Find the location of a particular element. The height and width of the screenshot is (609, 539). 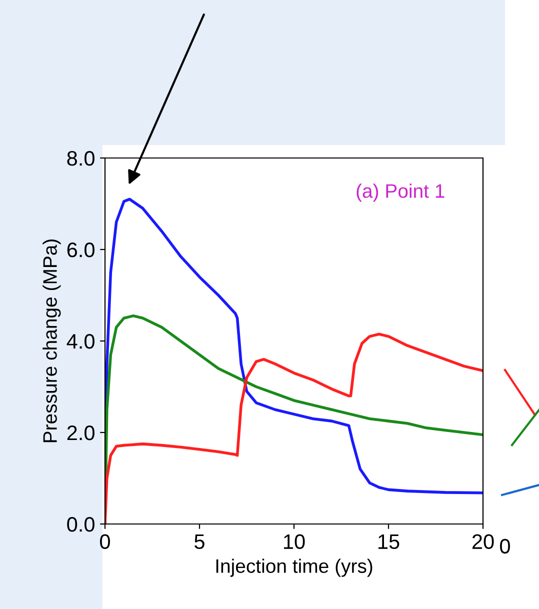

x-axis-title: Injection time (yrs) is located at coordinates (294, 567).